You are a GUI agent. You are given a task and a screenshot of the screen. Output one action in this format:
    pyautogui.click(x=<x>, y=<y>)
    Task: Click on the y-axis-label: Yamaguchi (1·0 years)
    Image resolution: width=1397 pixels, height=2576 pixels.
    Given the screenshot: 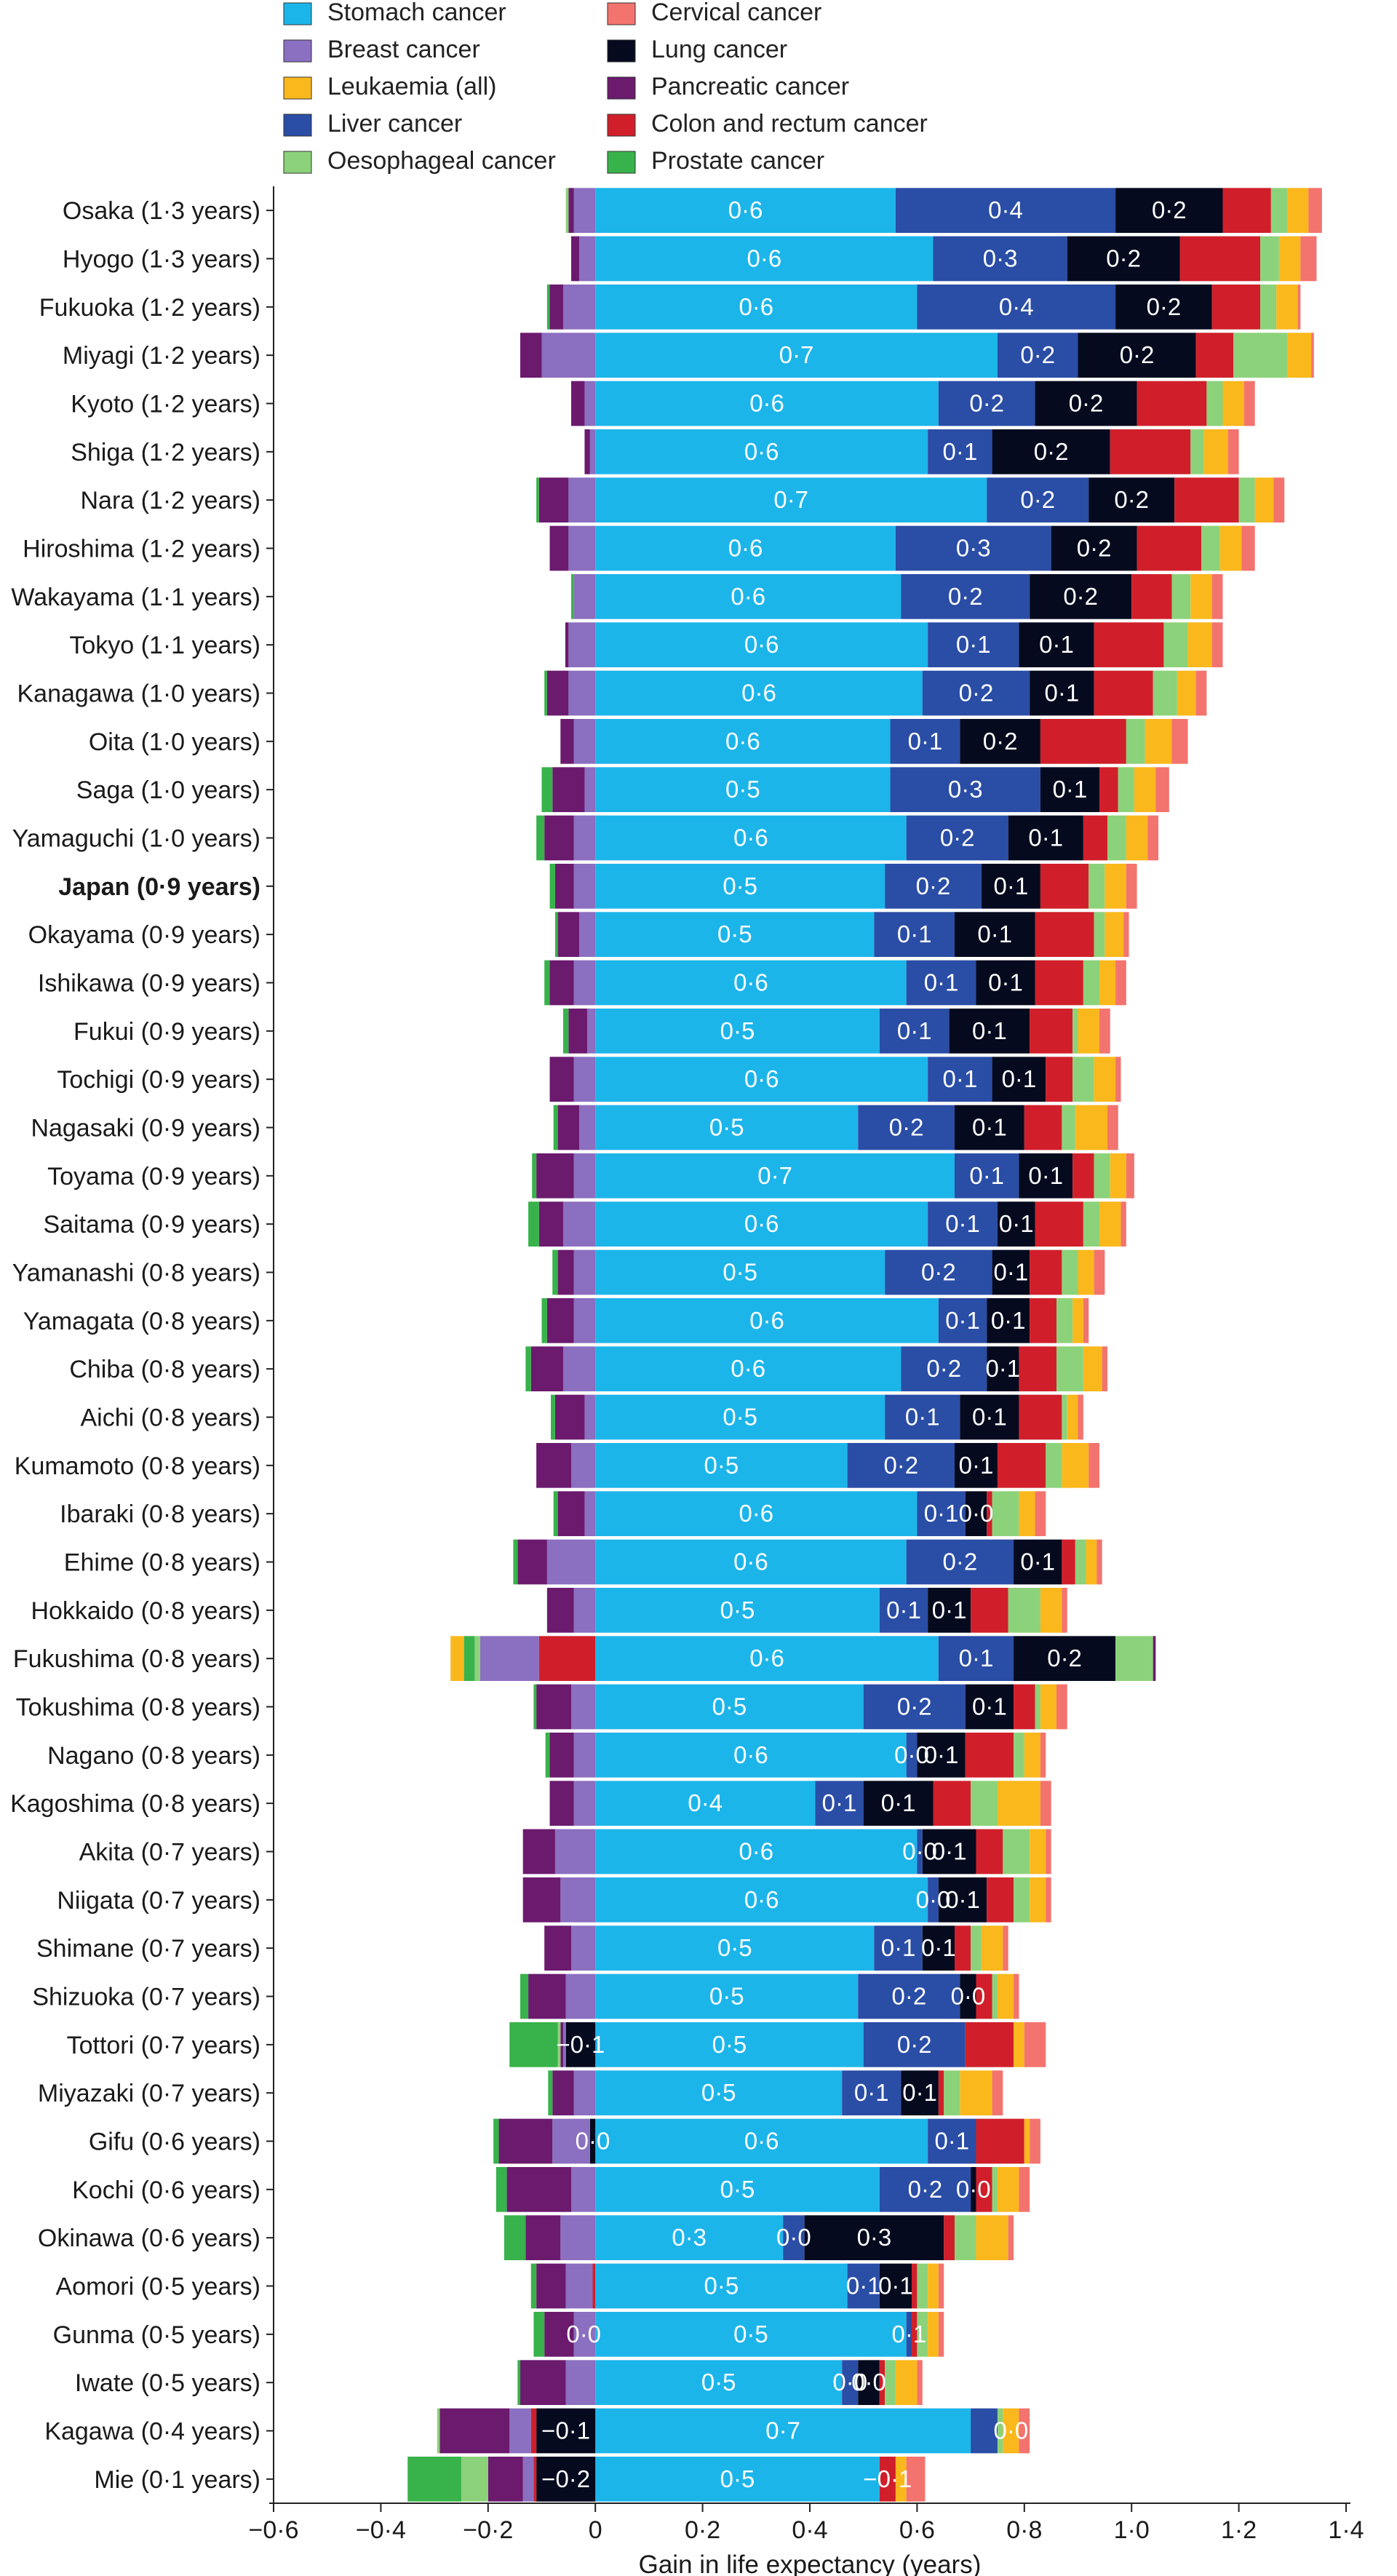 What is the action you would take?
    pyautogui.click(x=136, y=839)
    